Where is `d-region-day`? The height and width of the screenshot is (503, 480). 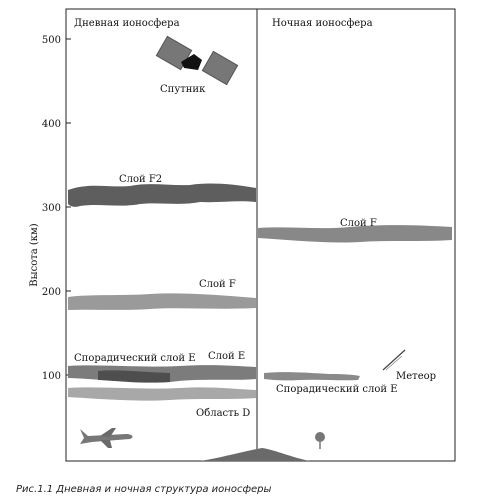 d-region-day is located at coordinates (162, 394).